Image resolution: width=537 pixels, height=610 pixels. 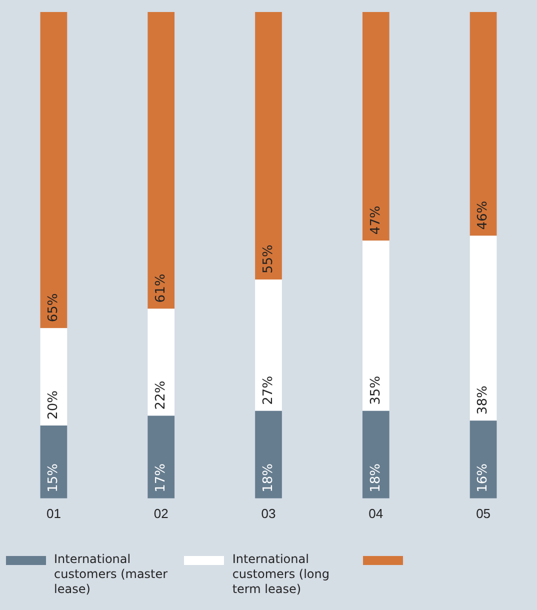 What do you see at coordinates (376, 390) in the screenshot?
I see `data-label: 35%` at bounding box center [376, 390].